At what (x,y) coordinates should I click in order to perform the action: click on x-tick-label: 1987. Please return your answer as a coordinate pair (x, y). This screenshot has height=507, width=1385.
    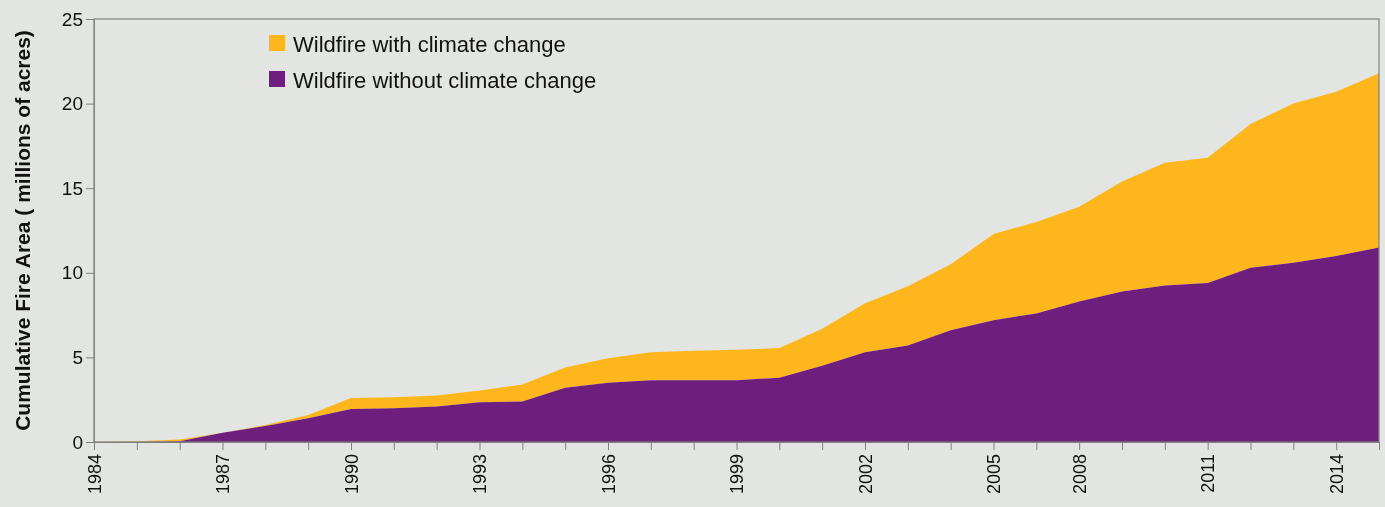
    Looking at the image, I should click on (223, 474).